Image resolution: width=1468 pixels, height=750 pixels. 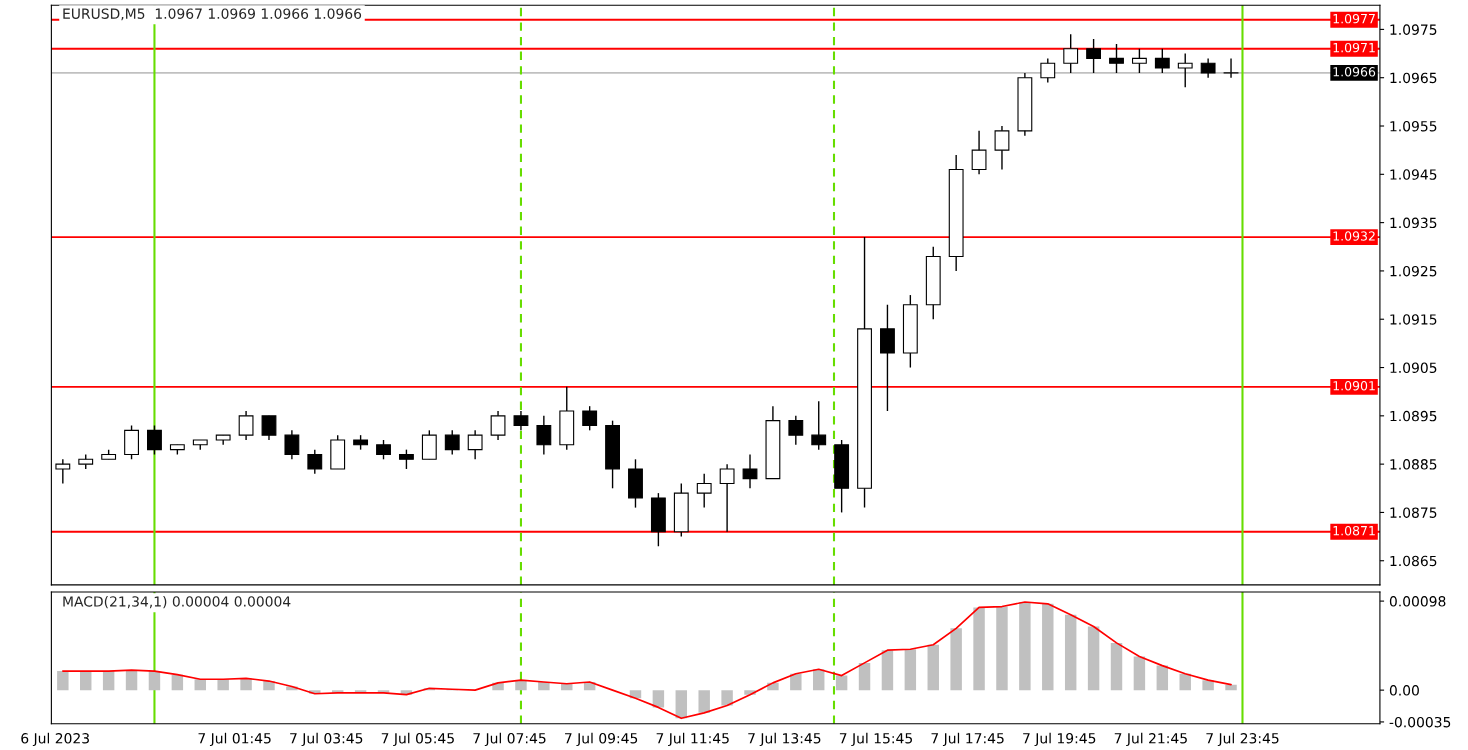 I want to click on x-tick-label: 7 Jul 21:45, so click(x=1150, y=739).